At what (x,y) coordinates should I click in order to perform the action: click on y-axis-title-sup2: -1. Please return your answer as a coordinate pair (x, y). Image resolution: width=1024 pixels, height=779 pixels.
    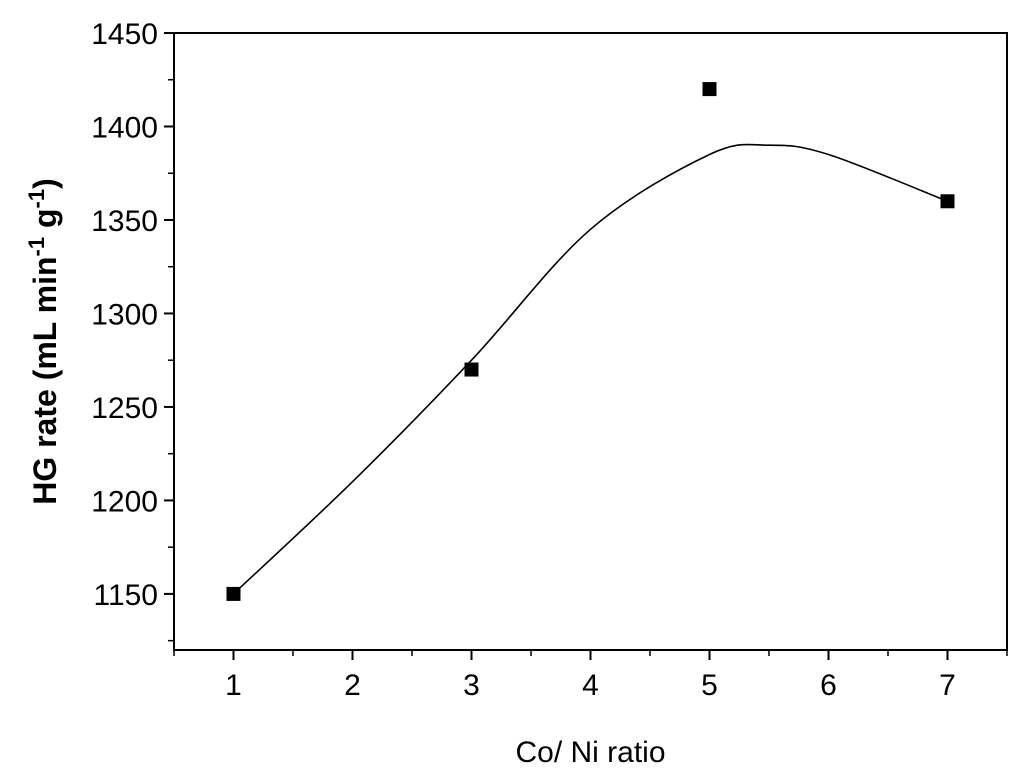
    Looking at the image, I should click on (36, 199).